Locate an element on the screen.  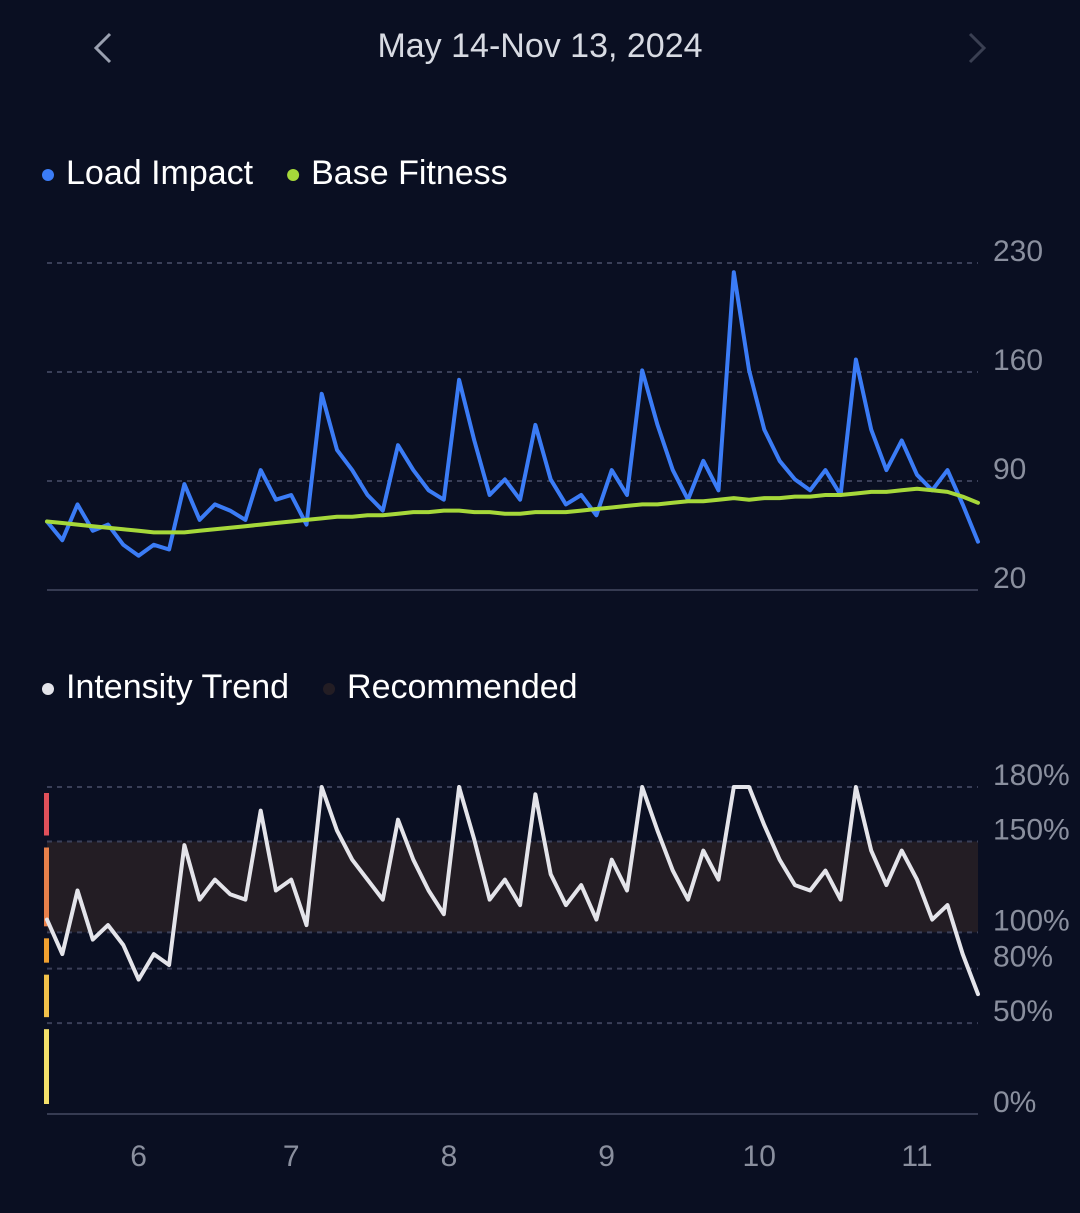
y-tick-label: 20 is located at coordinates (1009, 578).